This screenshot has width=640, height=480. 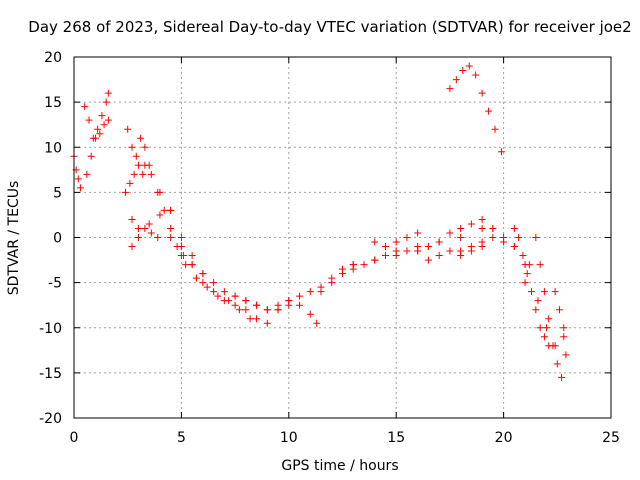 What do you see at coordinates (504, 438) in the screenshot?
I see `x-tick-label: 20` at bounding box center [504, 438].